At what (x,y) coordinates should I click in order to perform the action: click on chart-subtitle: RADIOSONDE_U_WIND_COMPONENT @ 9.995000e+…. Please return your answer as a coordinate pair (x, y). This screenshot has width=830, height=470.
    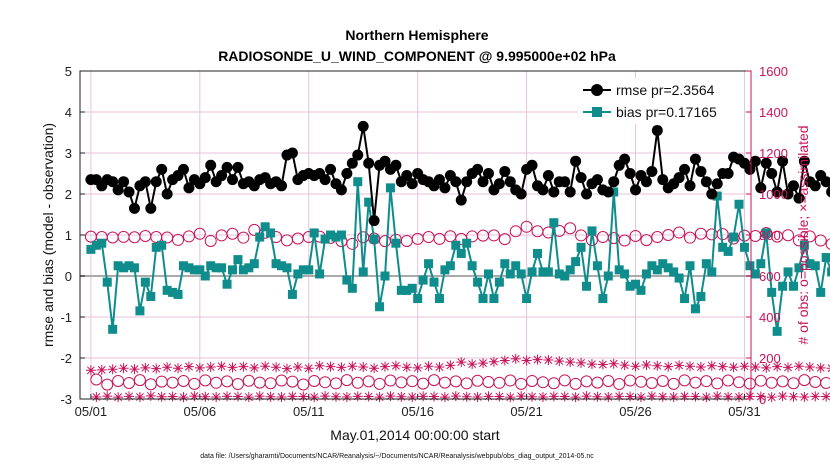
    Looking at the image, I should click on (417, 56).